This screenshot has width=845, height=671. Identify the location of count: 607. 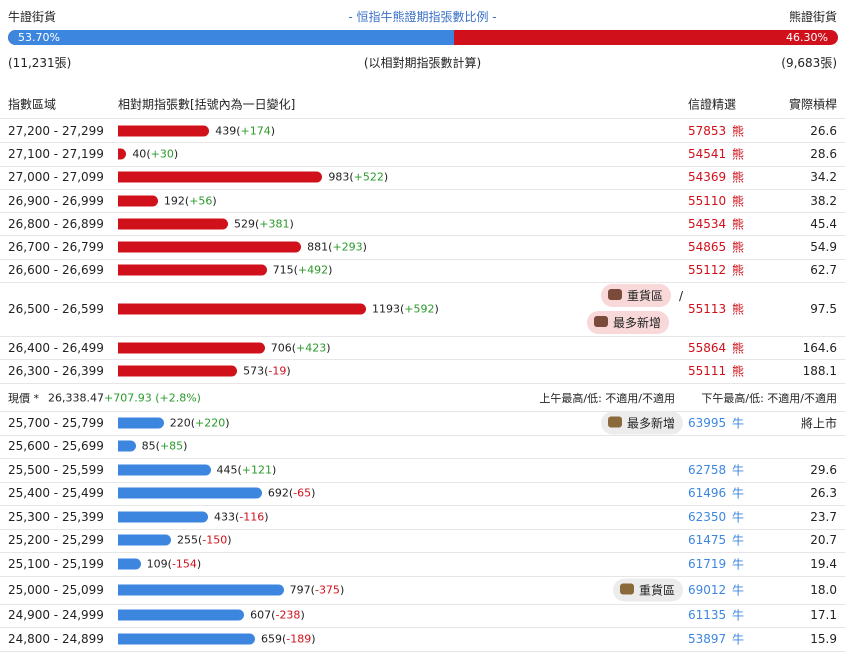
(261, 615).